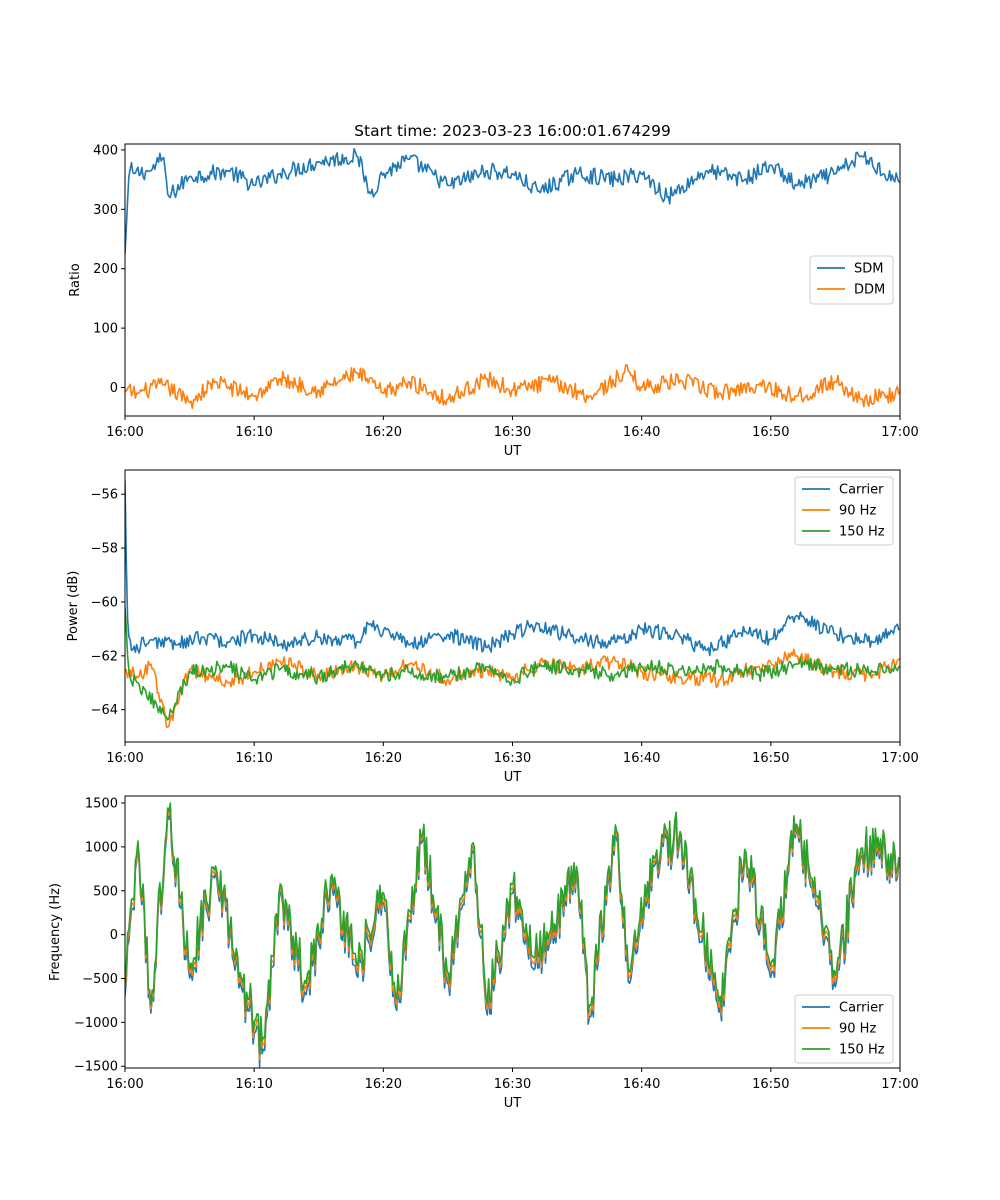 The width and height of the screenshot is (1000, 1200). I want to click on series-line-150-hz, so click(512, 664).